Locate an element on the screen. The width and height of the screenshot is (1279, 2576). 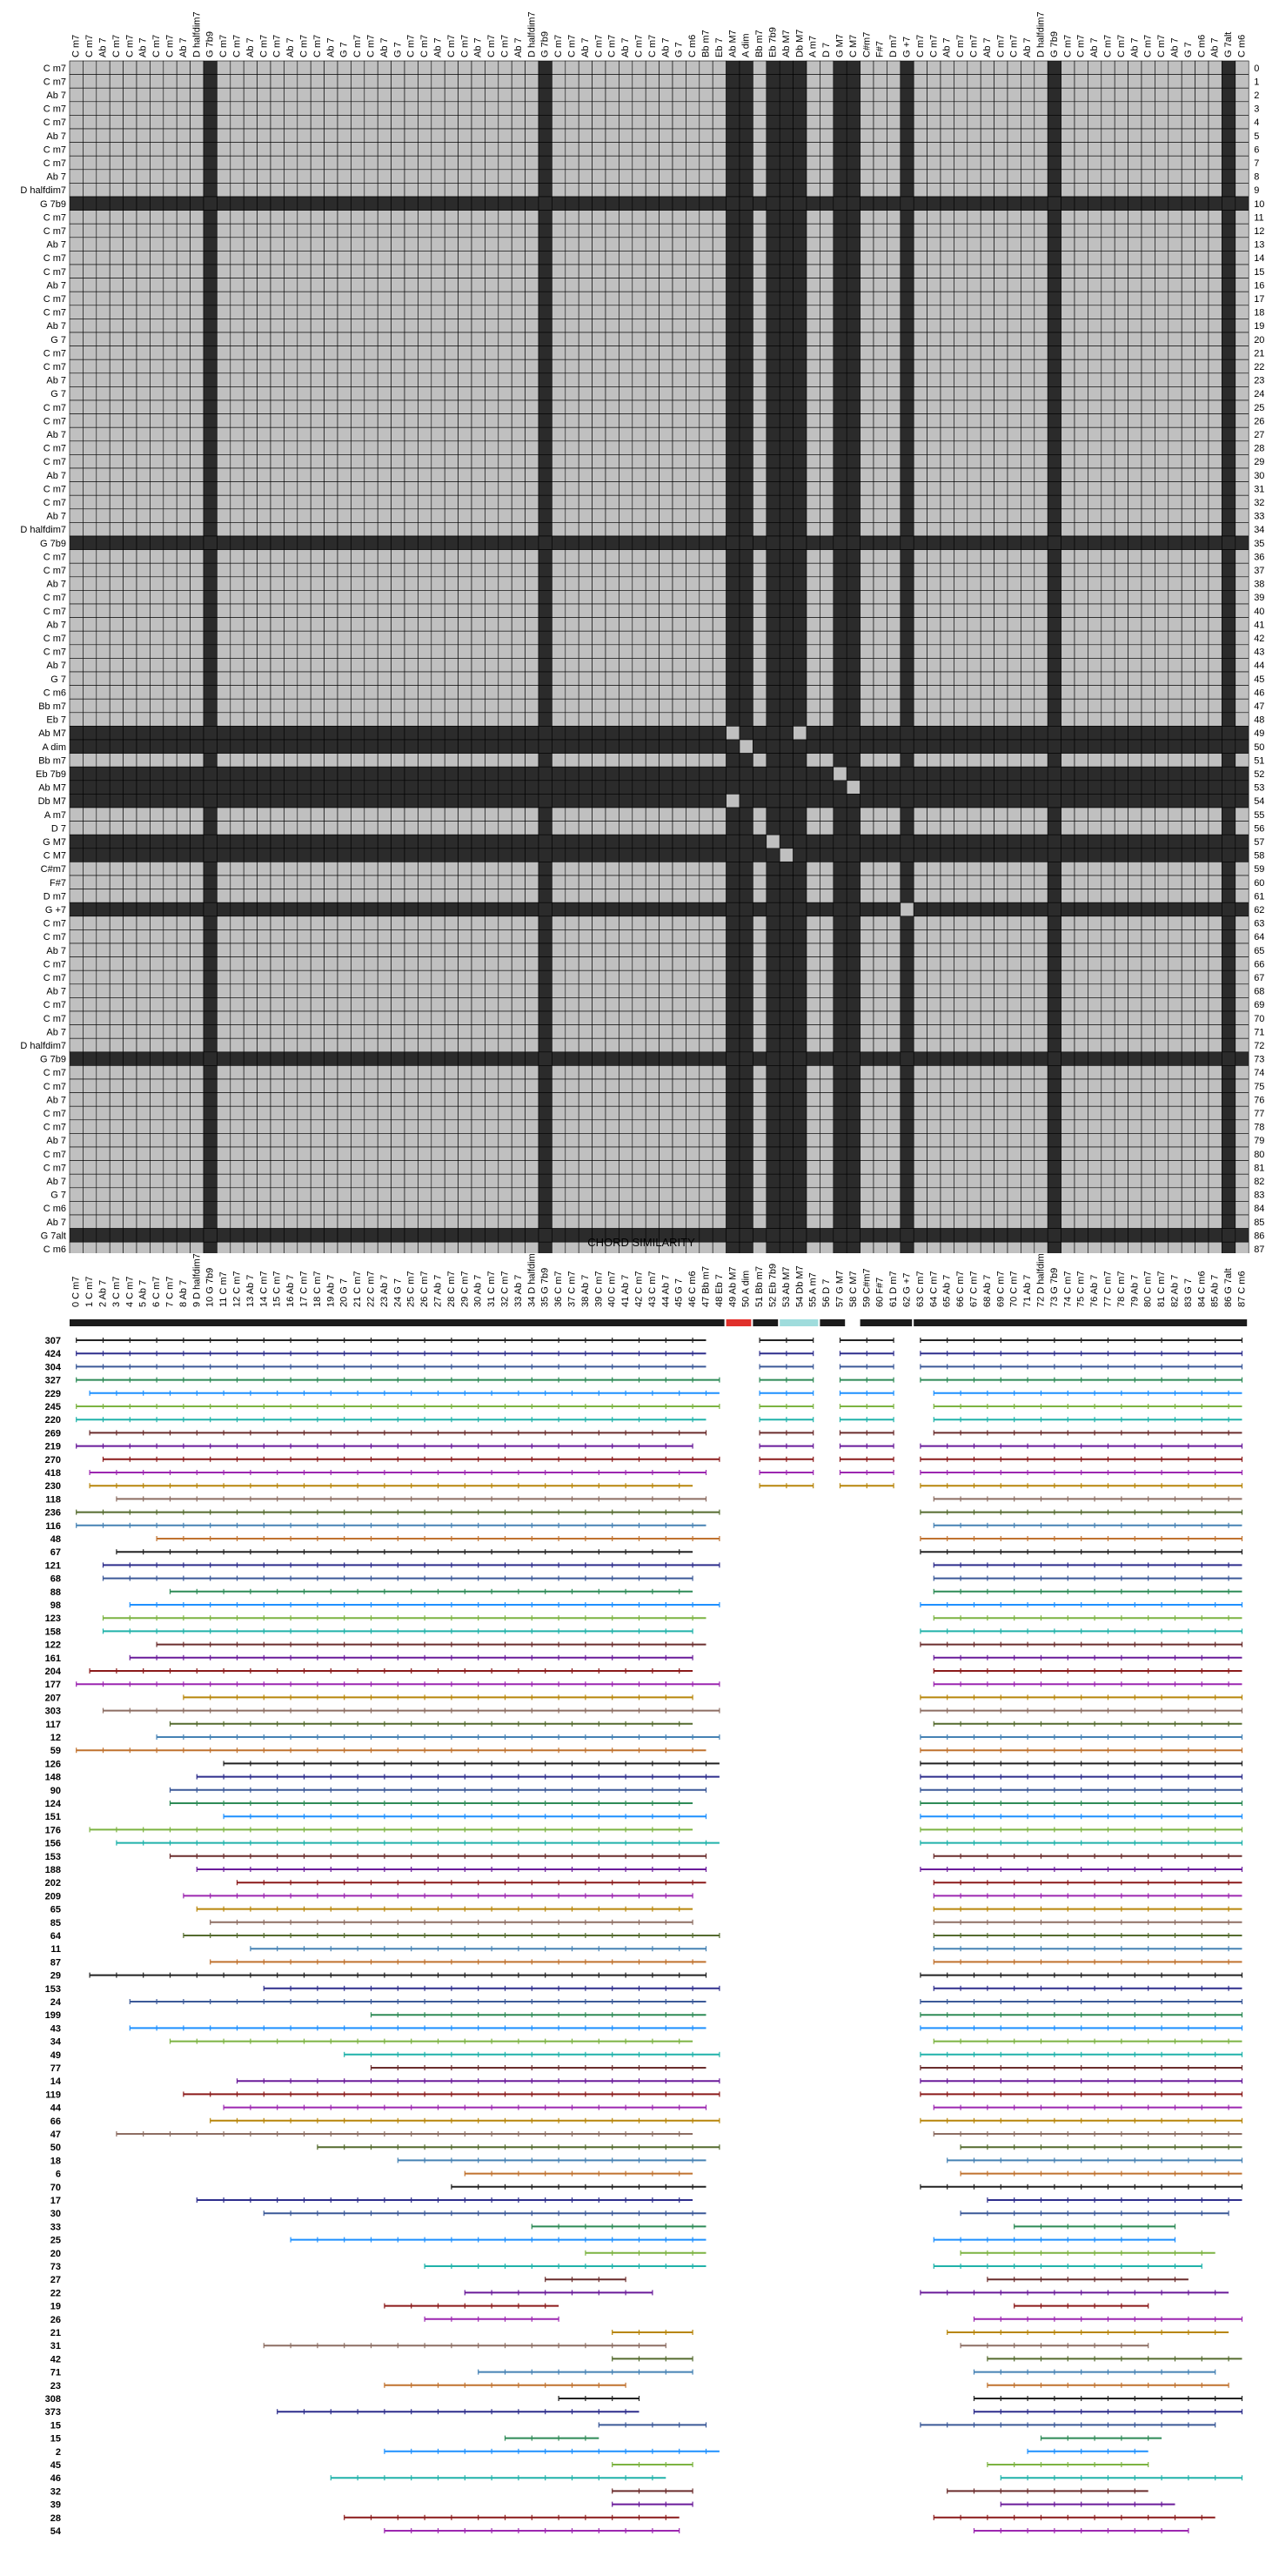
right-index-label: 85 is located at coordinates (1259, 1223).